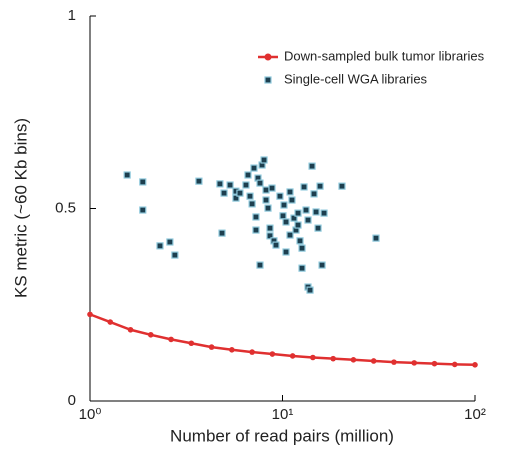 Image resolution: width=532 pixels, height=455 pixels. I want to click on x-tick-label: 10², so click(475, 414).